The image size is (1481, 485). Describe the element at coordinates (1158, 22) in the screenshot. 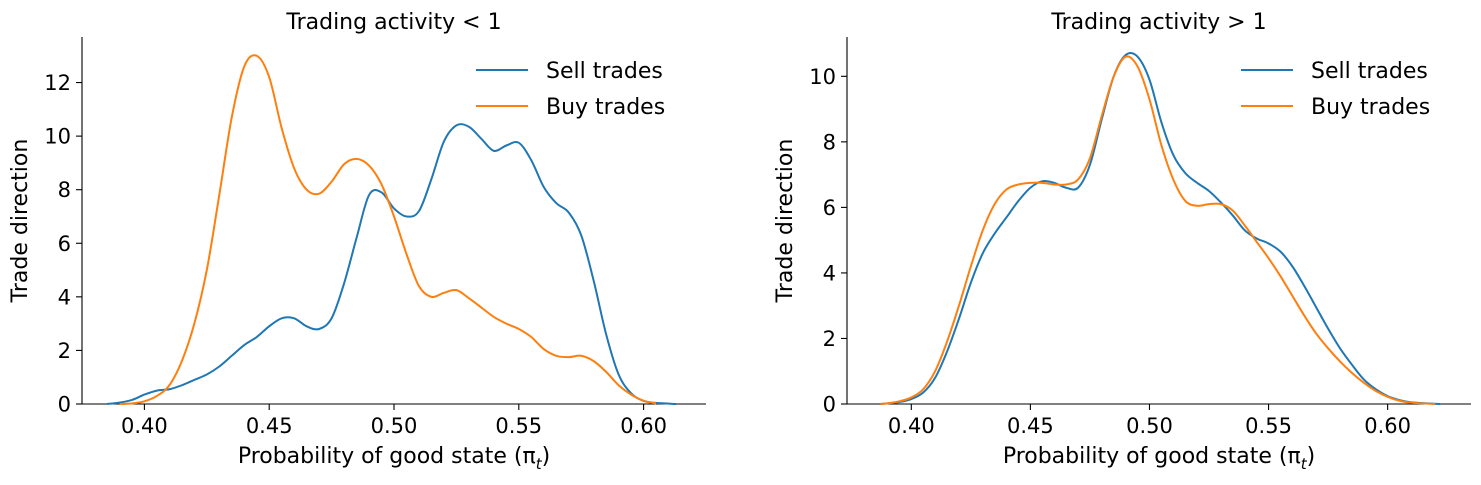

I see `chart-title: Trading activity > 1` at that location.